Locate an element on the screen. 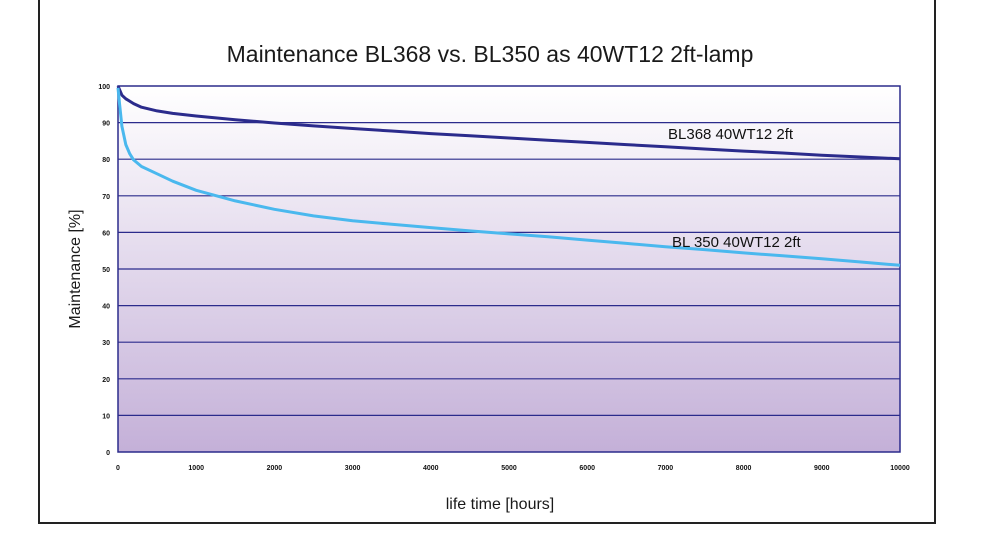  y-tick-label: 80 is located at coordinates (106, 160).